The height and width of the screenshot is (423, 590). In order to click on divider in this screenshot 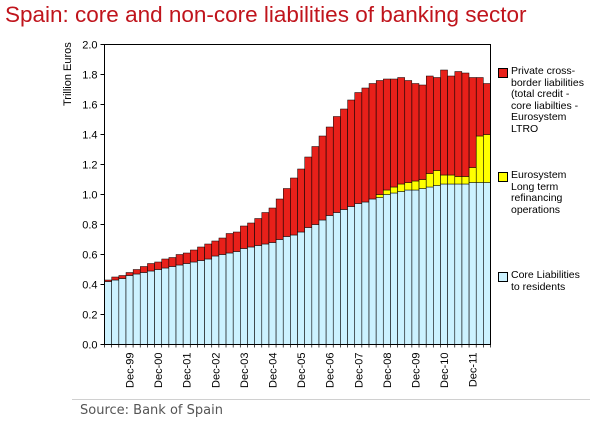, I will do `click(331, 399)`.